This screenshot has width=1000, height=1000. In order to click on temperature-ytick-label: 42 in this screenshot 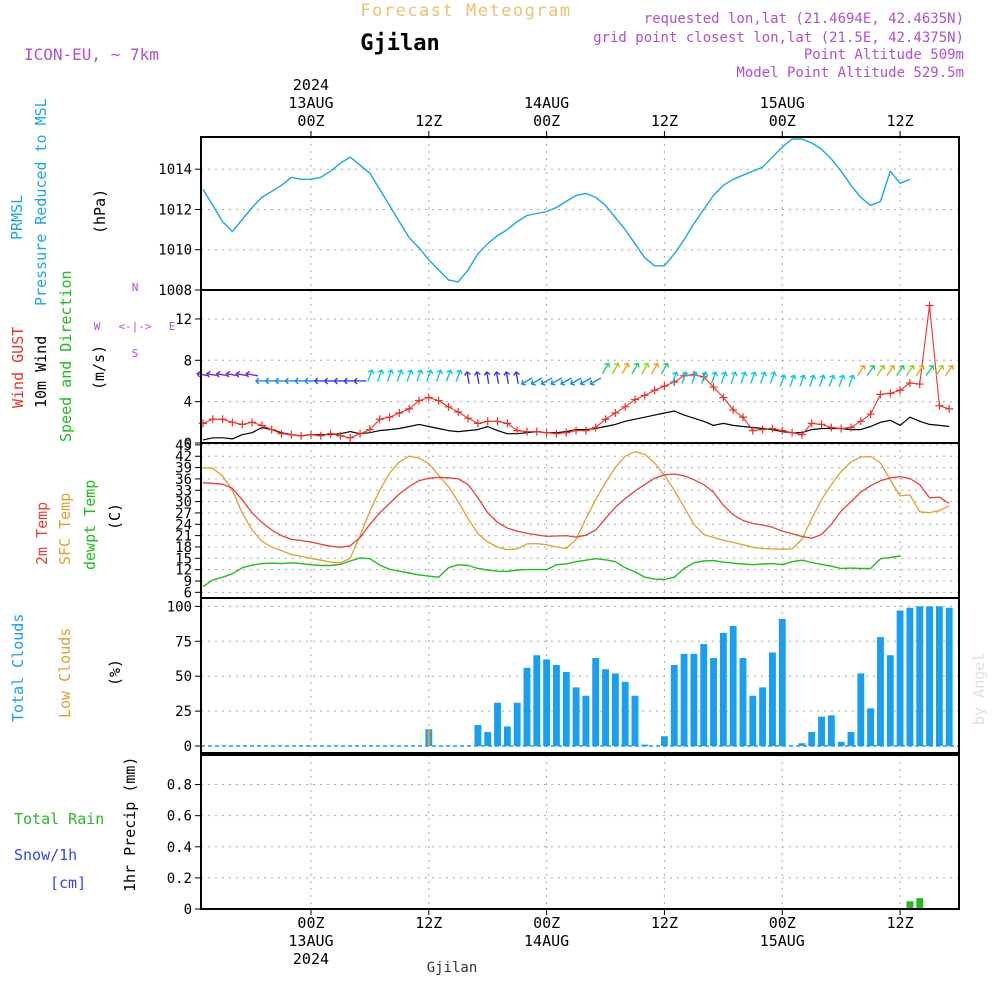, I will do `click(183, 457)`.